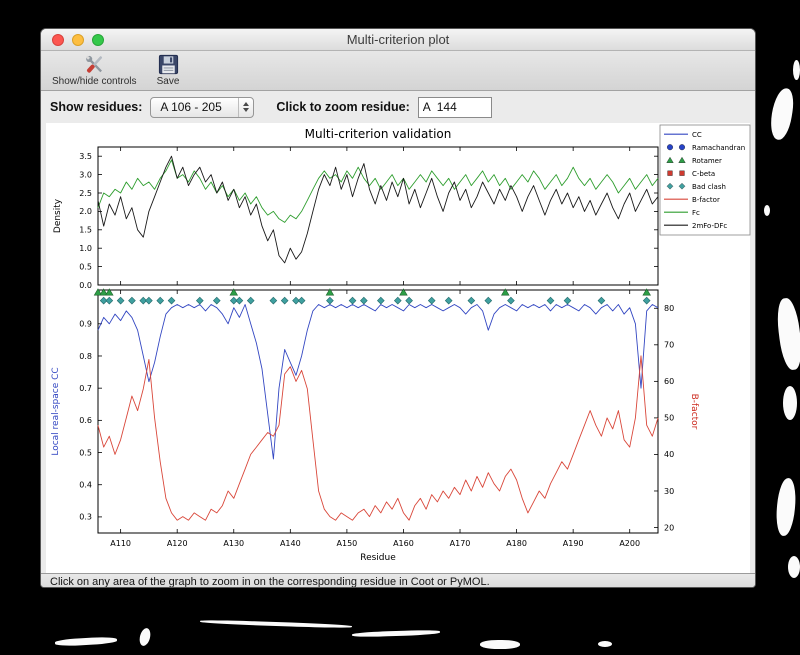 The height and width of the screenshot is (655, 800). I want to click on tick-label: 2.0, so click(85, 211).